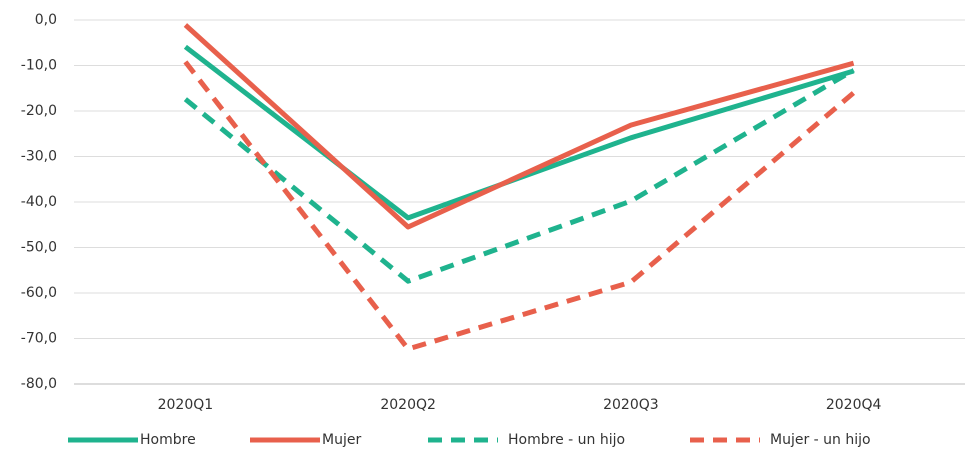 This screenshot has width=977, height=454. I want to click on y-tick-label: -70,0, so click(39, 339).